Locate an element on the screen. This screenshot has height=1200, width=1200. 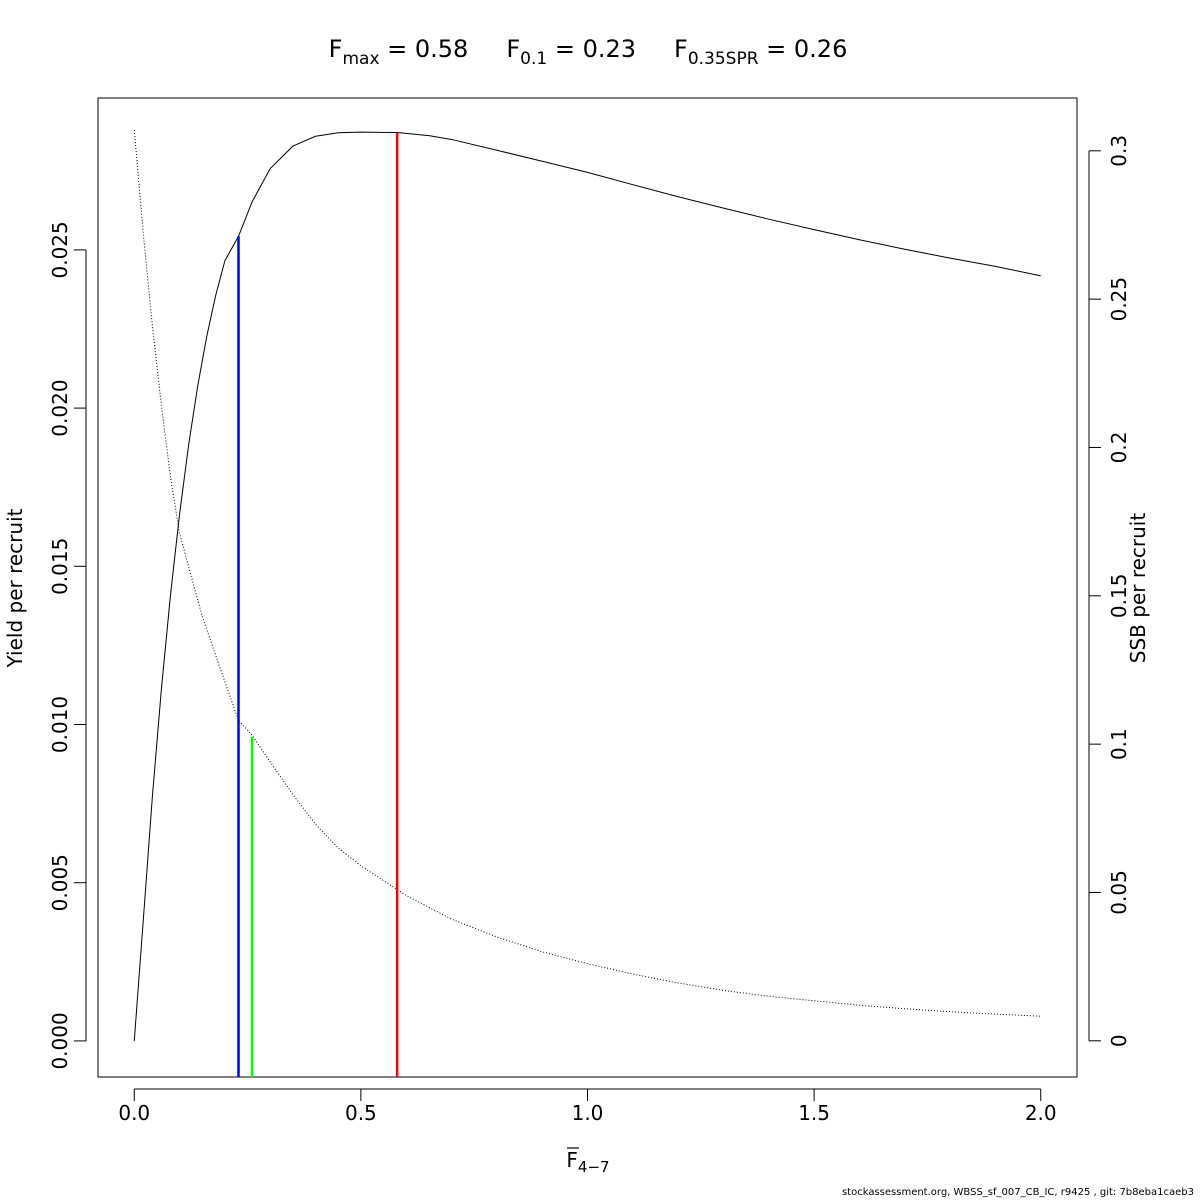
title-subscript: max is located at coordinates (360, 59).